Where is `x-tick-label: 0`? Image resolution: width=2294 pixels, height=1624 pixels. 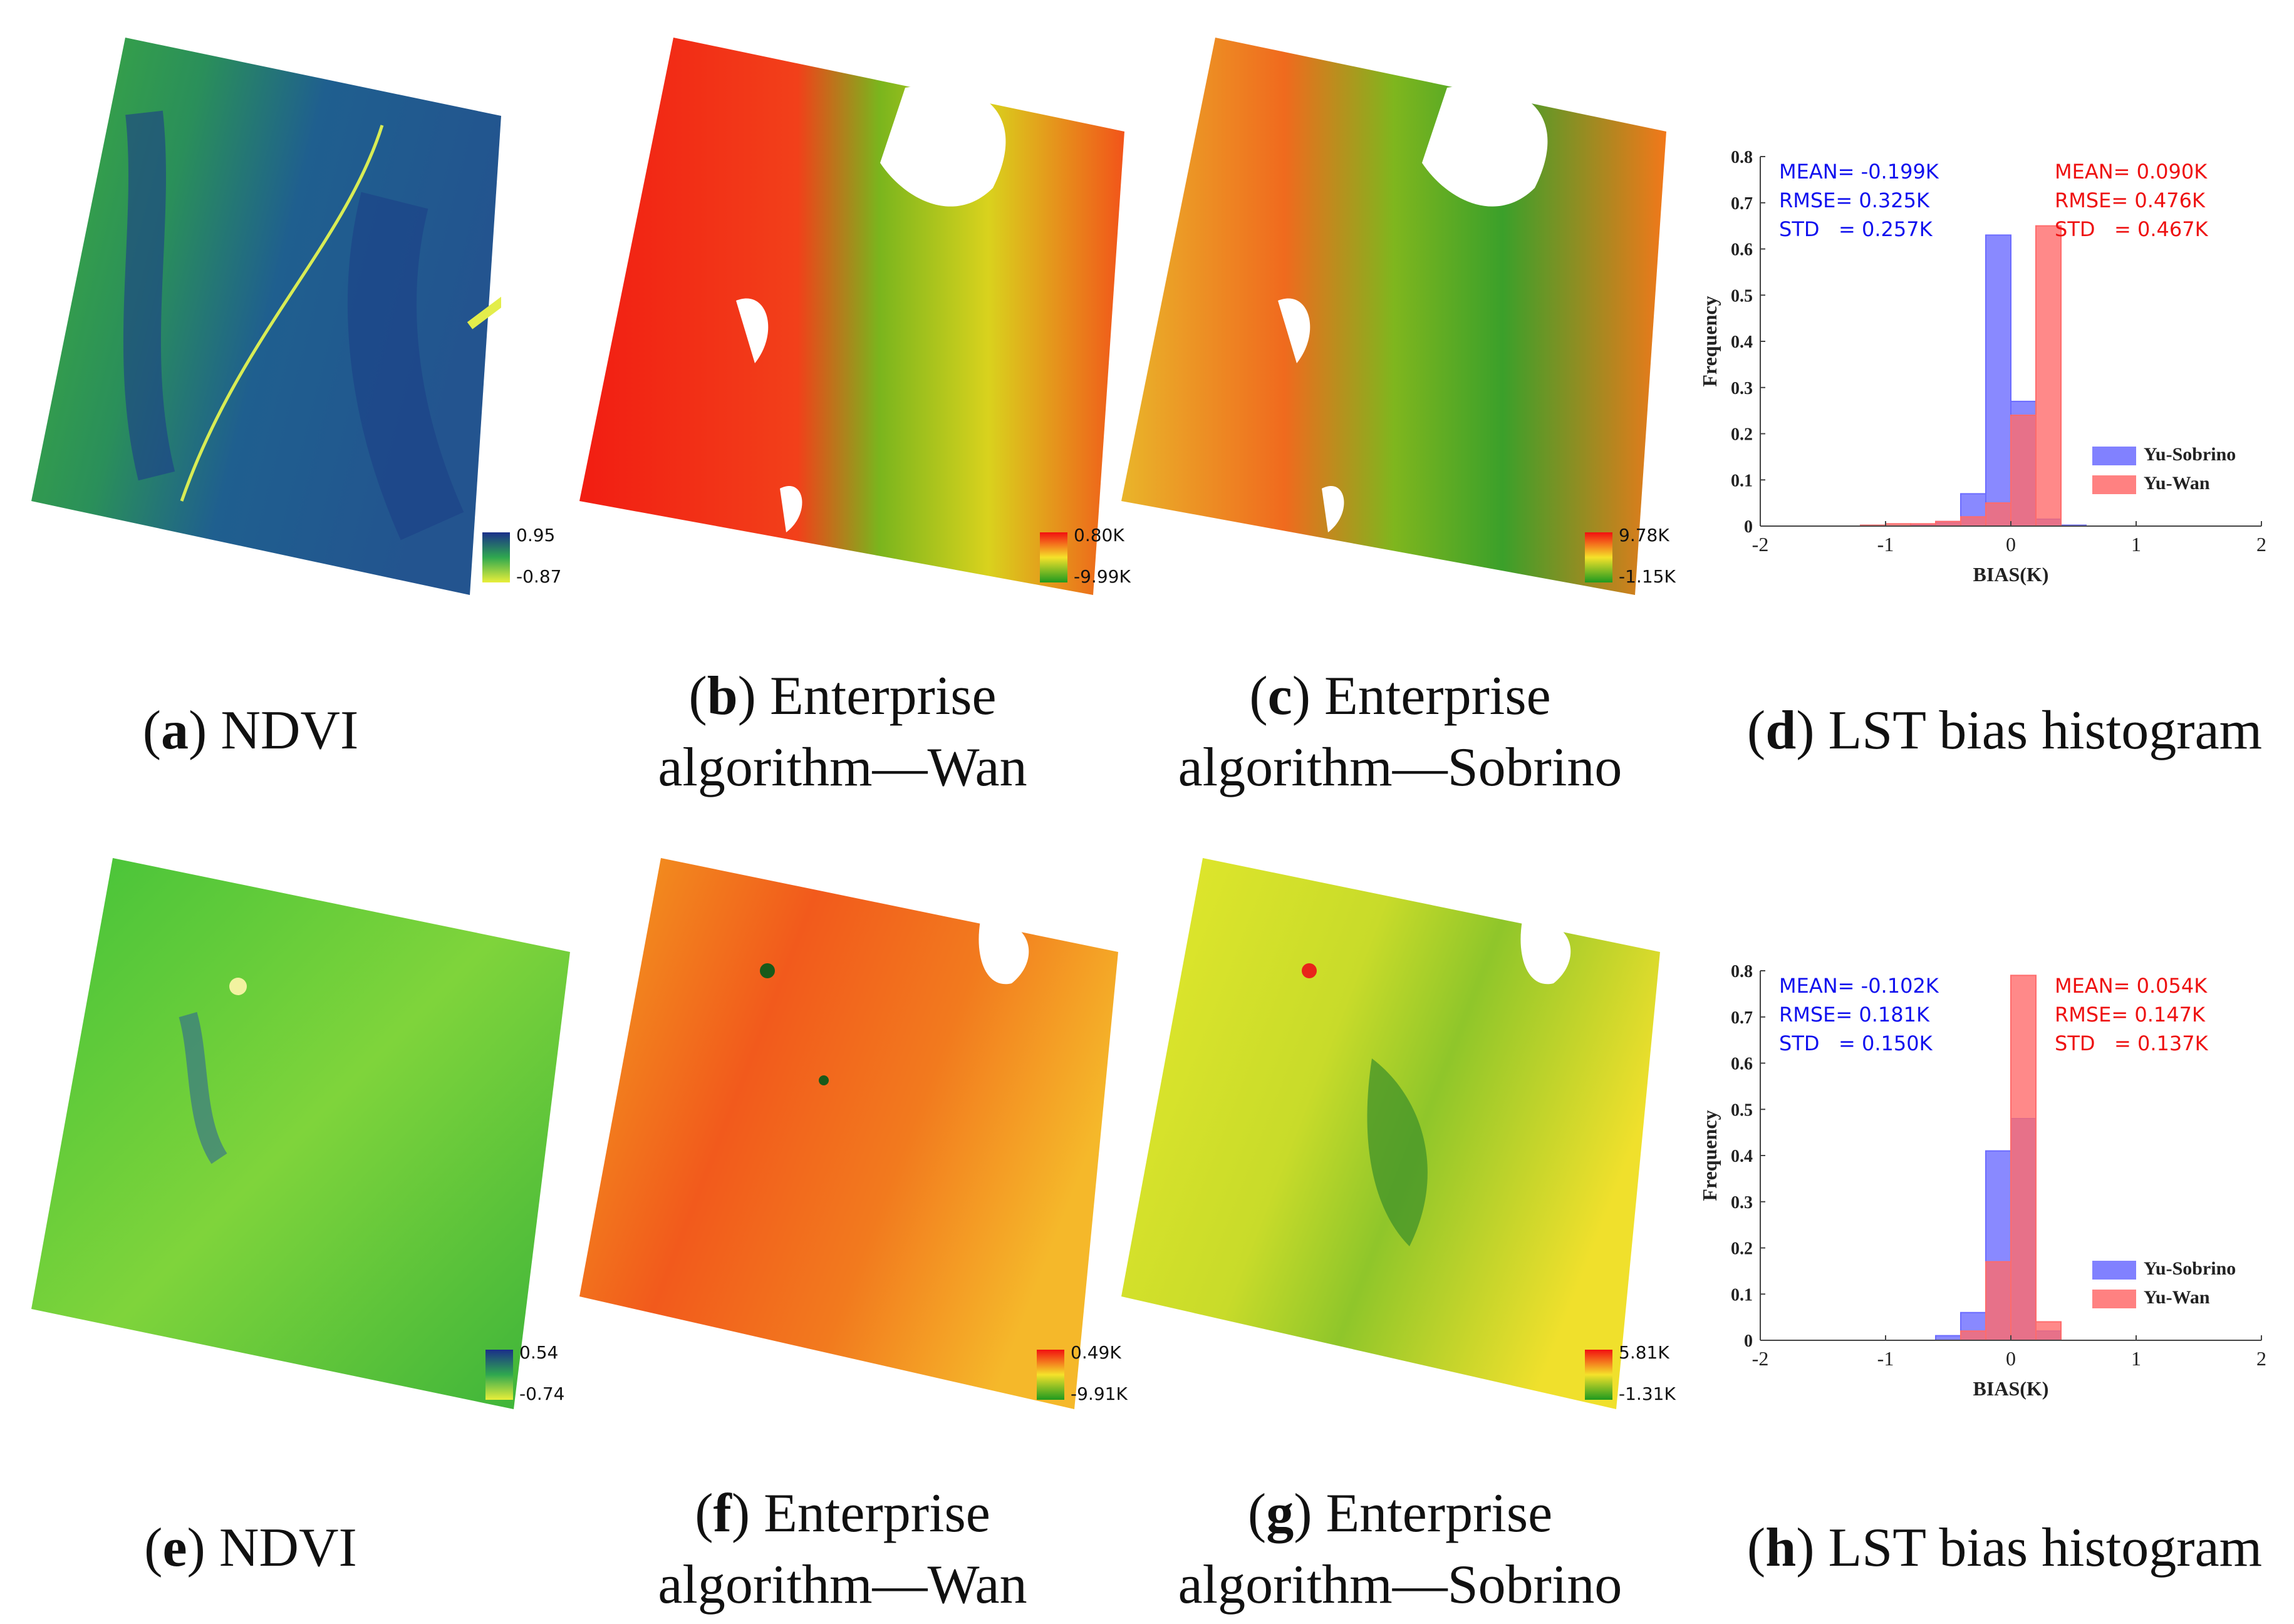
x-tick-label: 0 is located at coordinates (2011, 544).